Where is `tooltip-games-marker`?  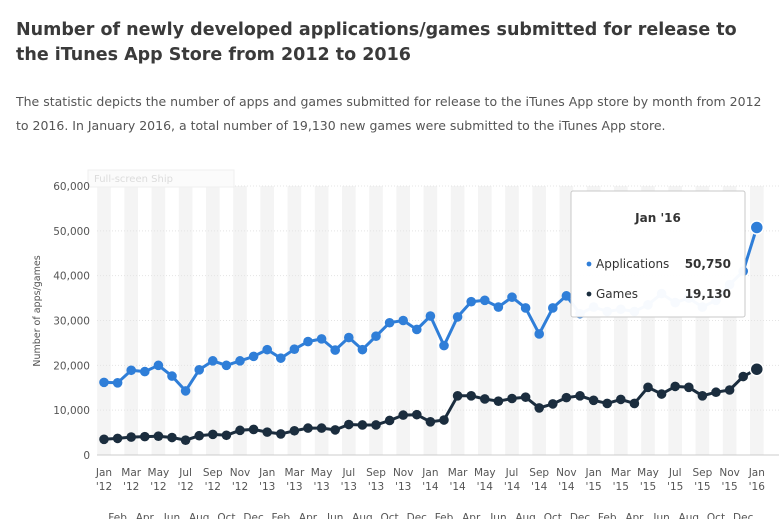 tooltip-games-marker is located at coordinates (589, 294).